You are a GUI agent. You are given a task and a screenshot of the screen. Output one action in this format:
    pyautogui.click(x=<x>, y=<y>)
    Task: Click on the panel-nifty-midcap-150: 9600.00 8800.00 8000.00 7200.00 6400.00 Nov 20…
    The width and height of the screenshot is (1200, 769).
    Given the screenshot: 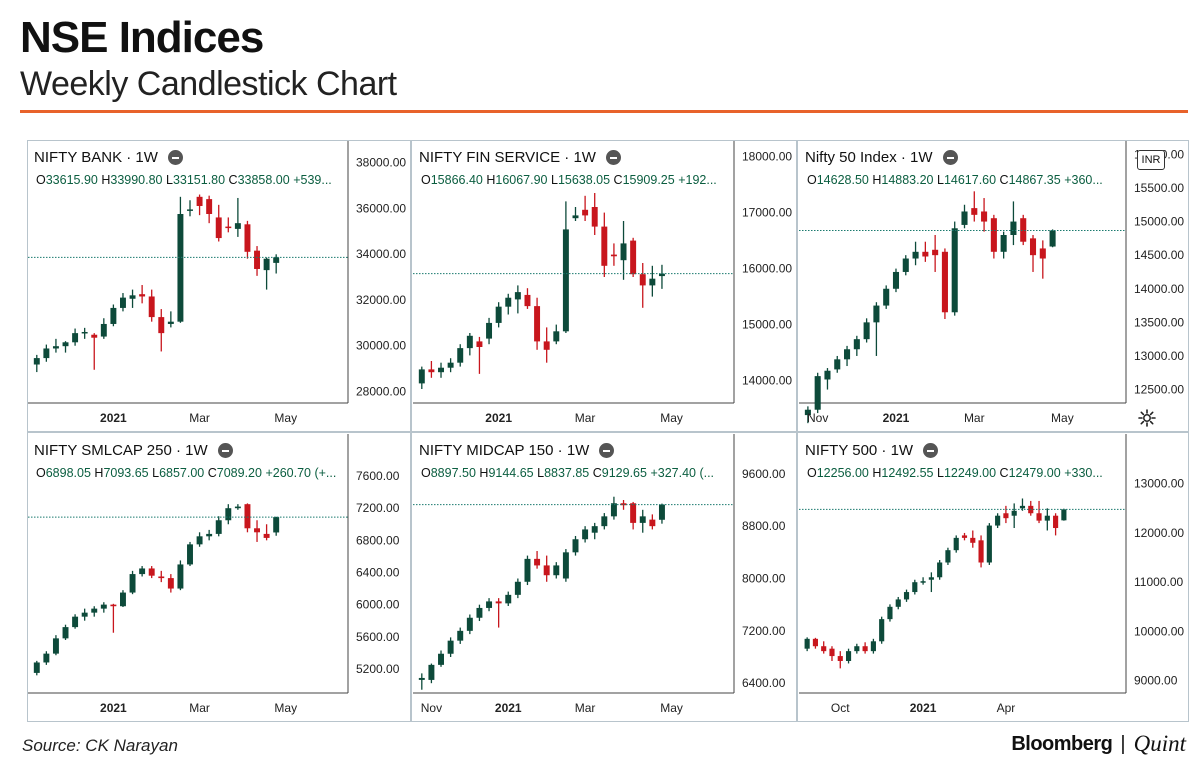 What is the action you would take?
    pyautogui.click(x=604, y=577)
    